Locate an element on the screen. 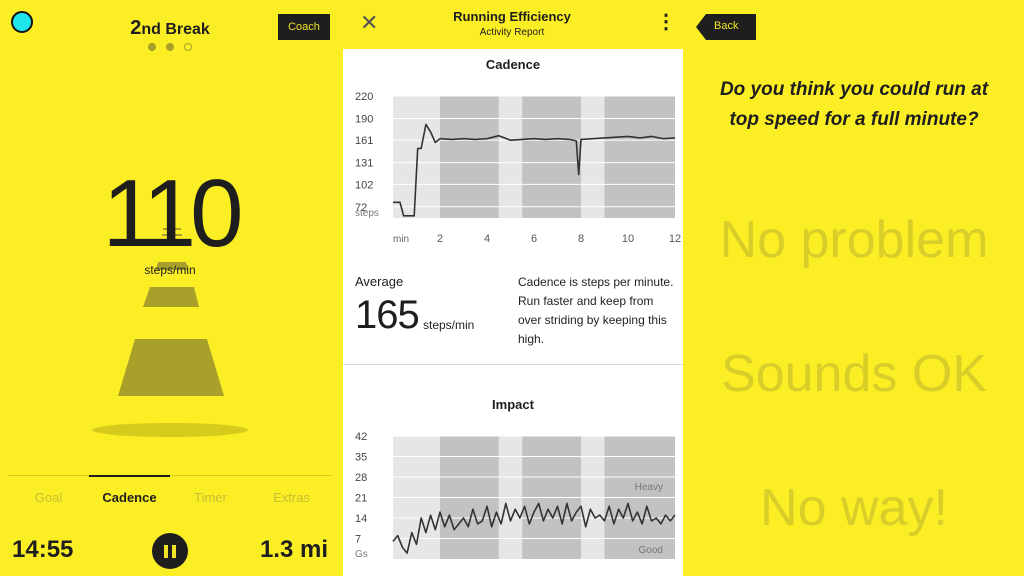  pause-button is located at coordinates (170, 551).